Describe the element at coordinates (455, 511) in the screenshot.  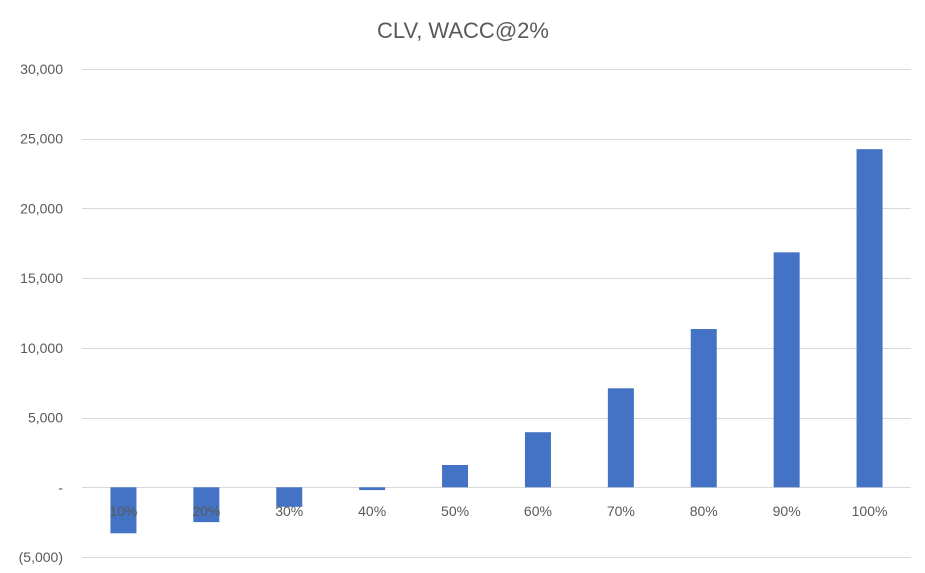
I see `x-tick-label: 50%` at that location.